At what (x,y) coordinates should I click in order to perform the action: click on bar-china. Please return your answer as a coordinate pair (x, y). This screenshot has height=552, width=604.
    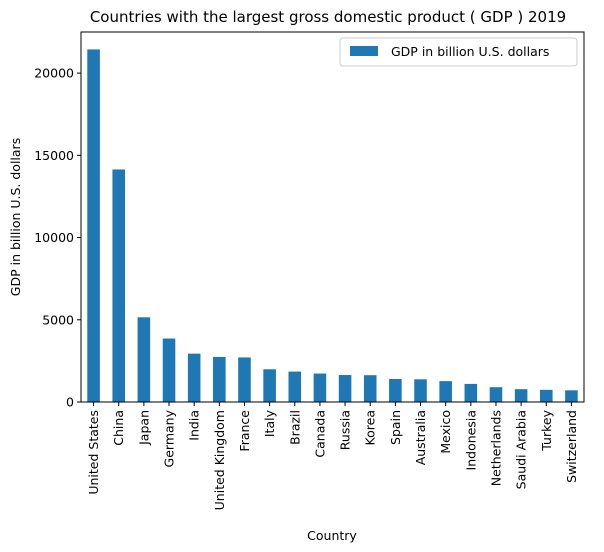
    Looking at the image, I should click on (119, 285).